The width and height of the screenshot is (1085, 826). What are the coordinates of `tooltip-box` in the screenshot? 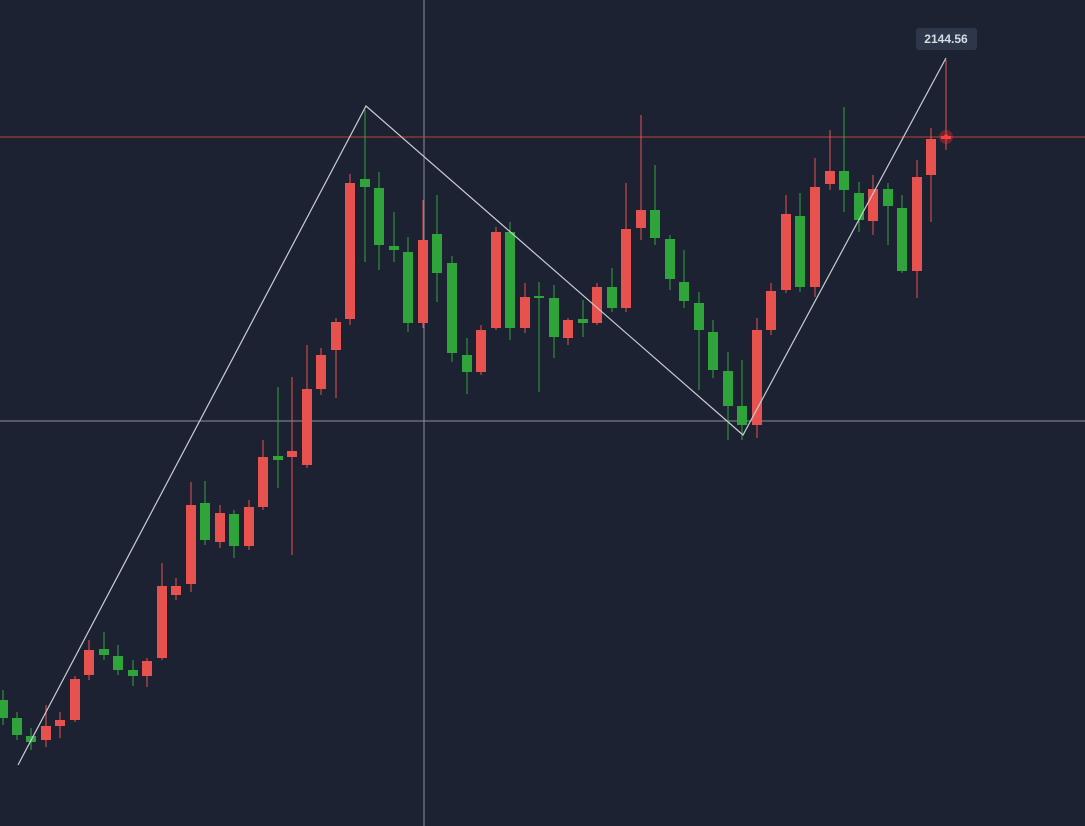 It's located at (946, 39).